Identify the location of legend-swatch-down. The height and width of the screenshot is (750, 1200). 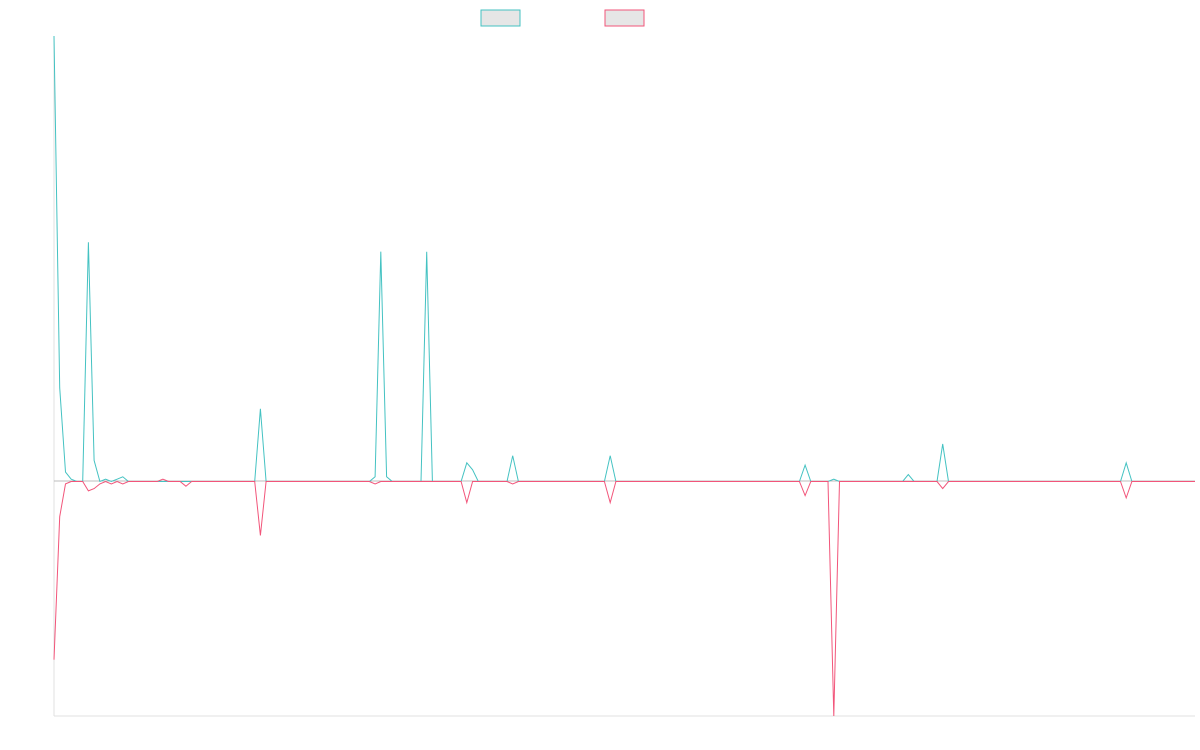
(624, 18).